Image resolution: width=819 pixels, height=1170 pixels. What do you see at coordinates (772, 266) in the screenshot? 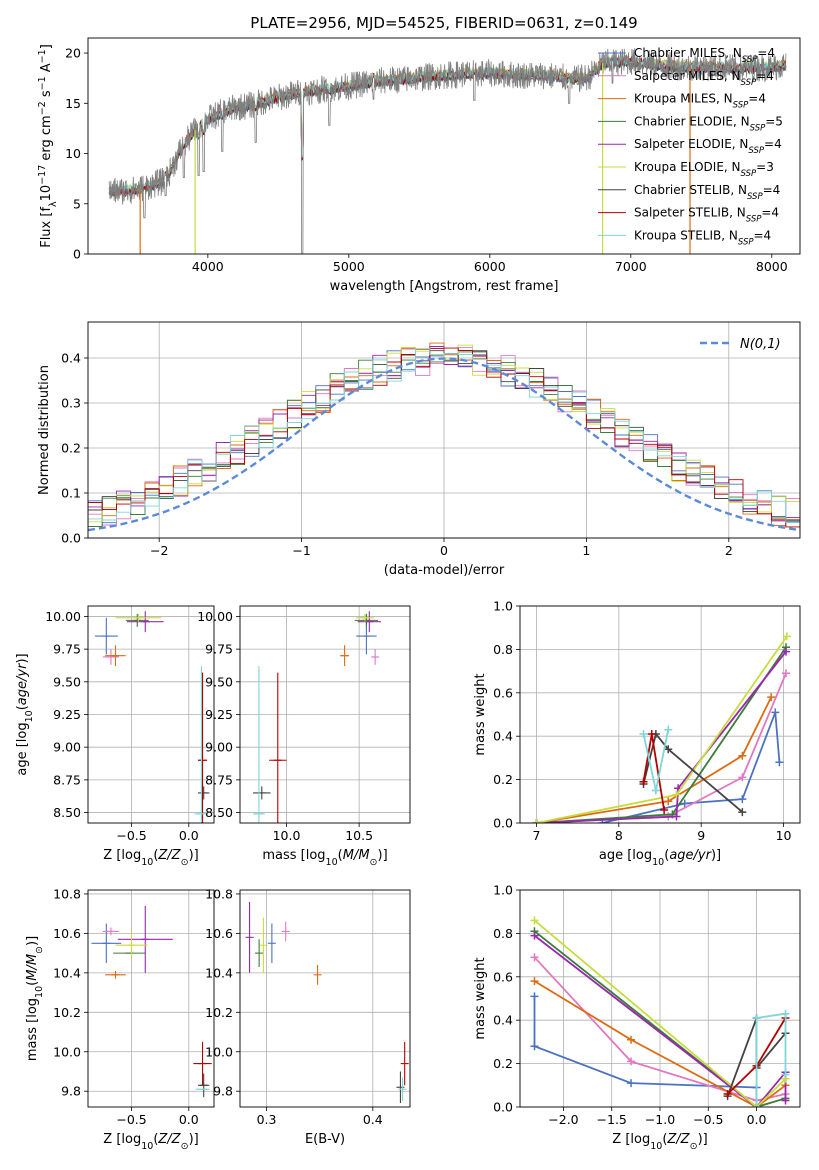
I see `x-tick-label: 8000` at bounding box center [772, 266].